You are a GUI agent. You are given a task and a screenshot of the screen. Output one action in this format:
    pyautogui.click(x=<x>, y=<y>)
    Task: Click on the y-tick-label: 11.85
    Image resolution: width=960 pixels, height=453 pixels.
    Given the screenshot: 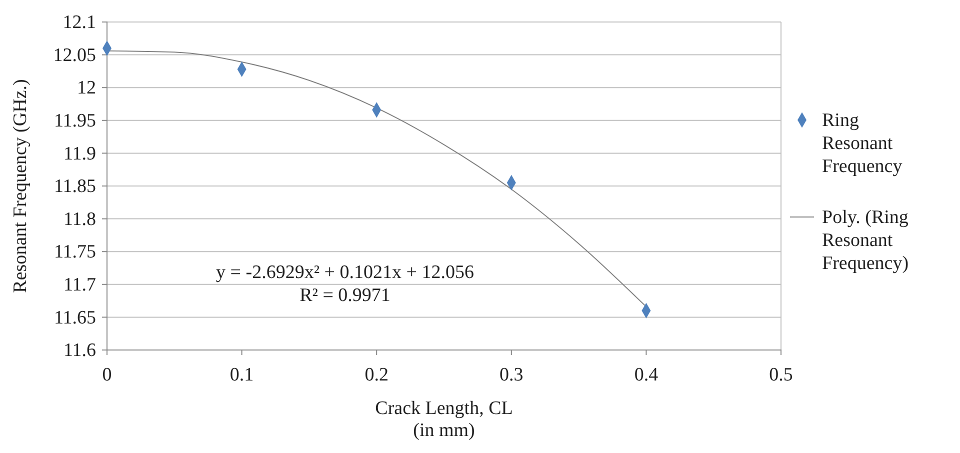 What is the action you would take?
    pyautogui.click(x=75, y=187)
    